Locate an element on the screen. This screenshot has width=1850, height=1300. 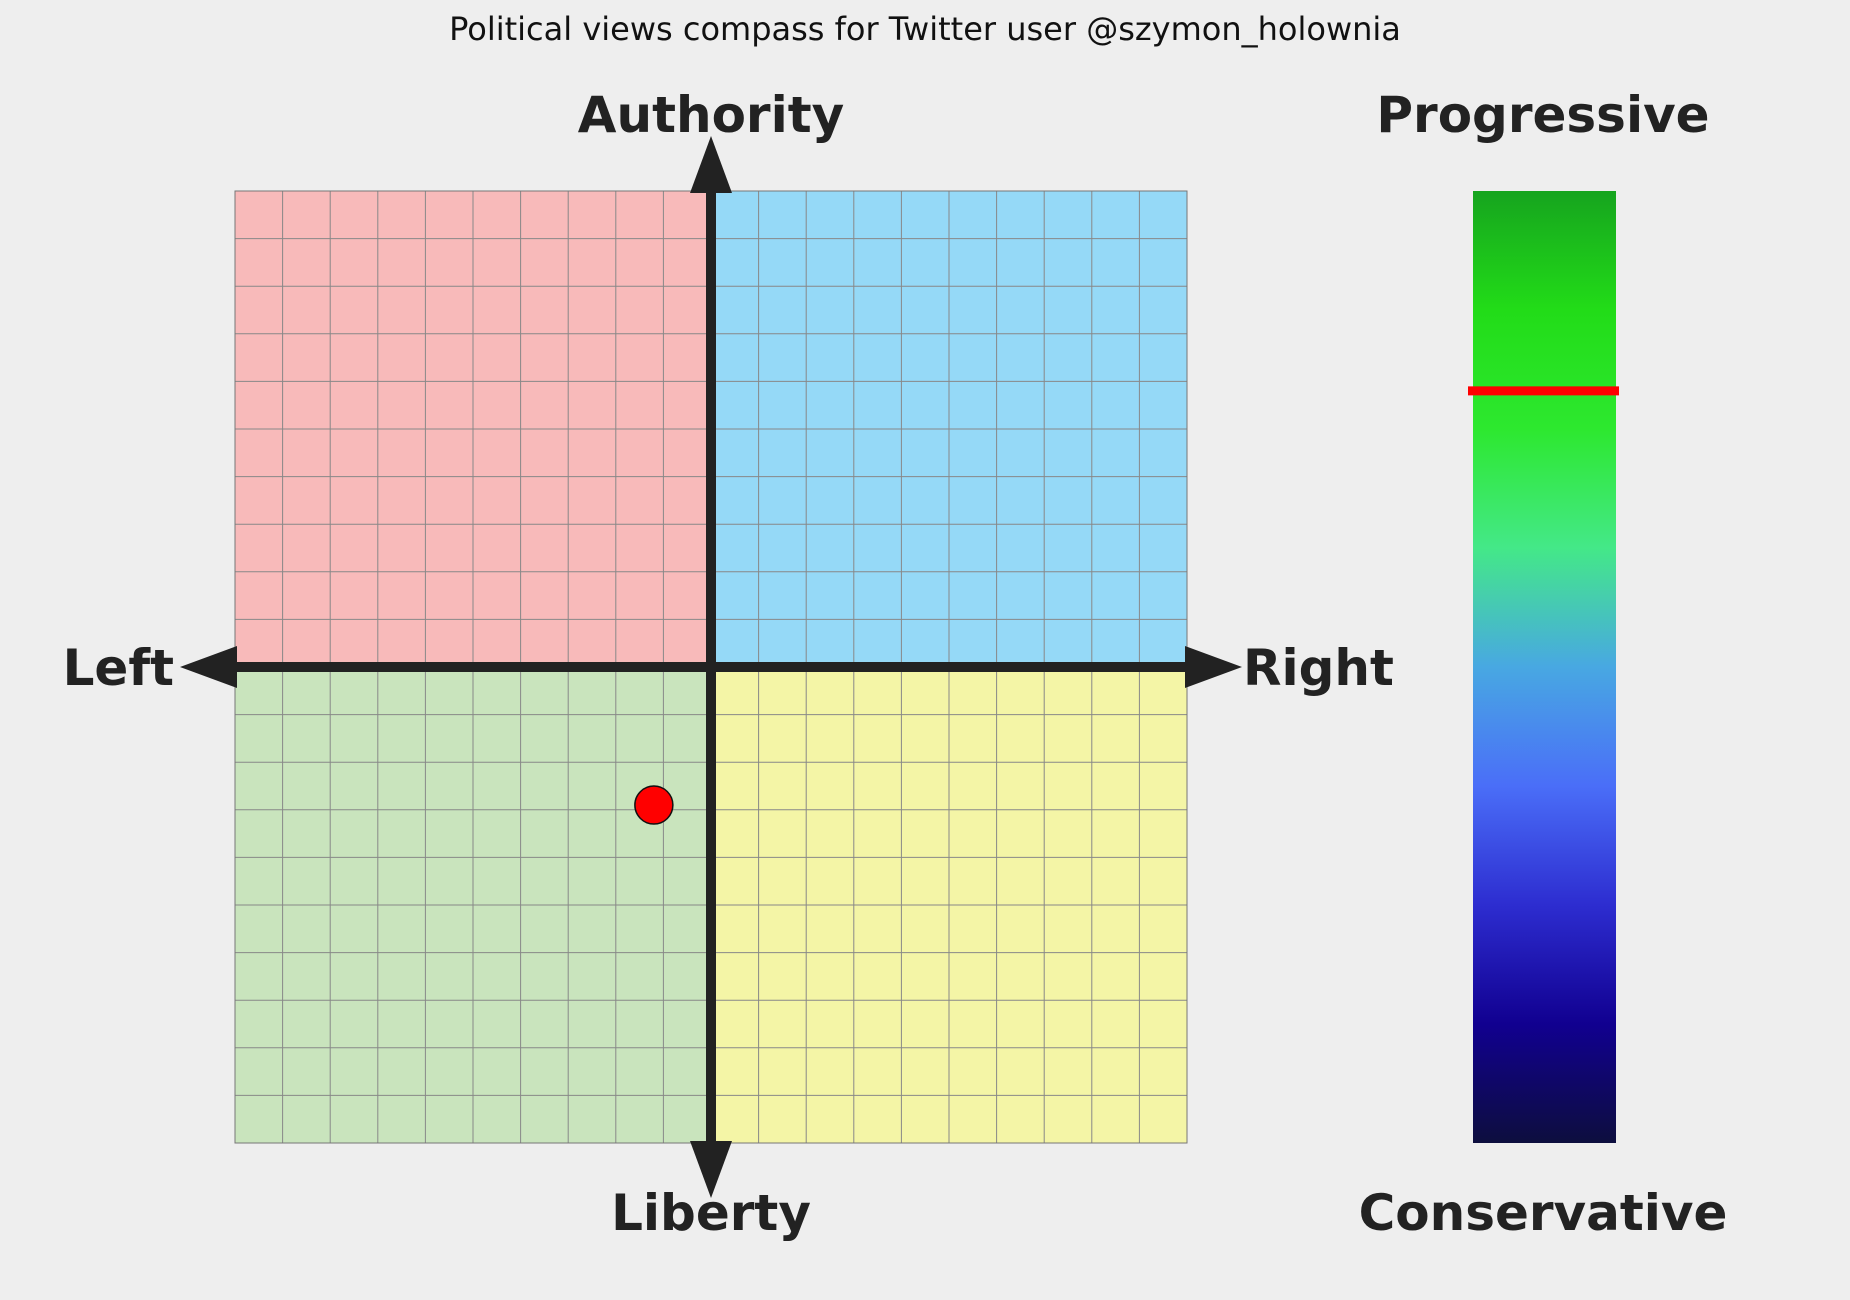
axis-label-liberty: Liberty is located at coordinates (711, 1213).